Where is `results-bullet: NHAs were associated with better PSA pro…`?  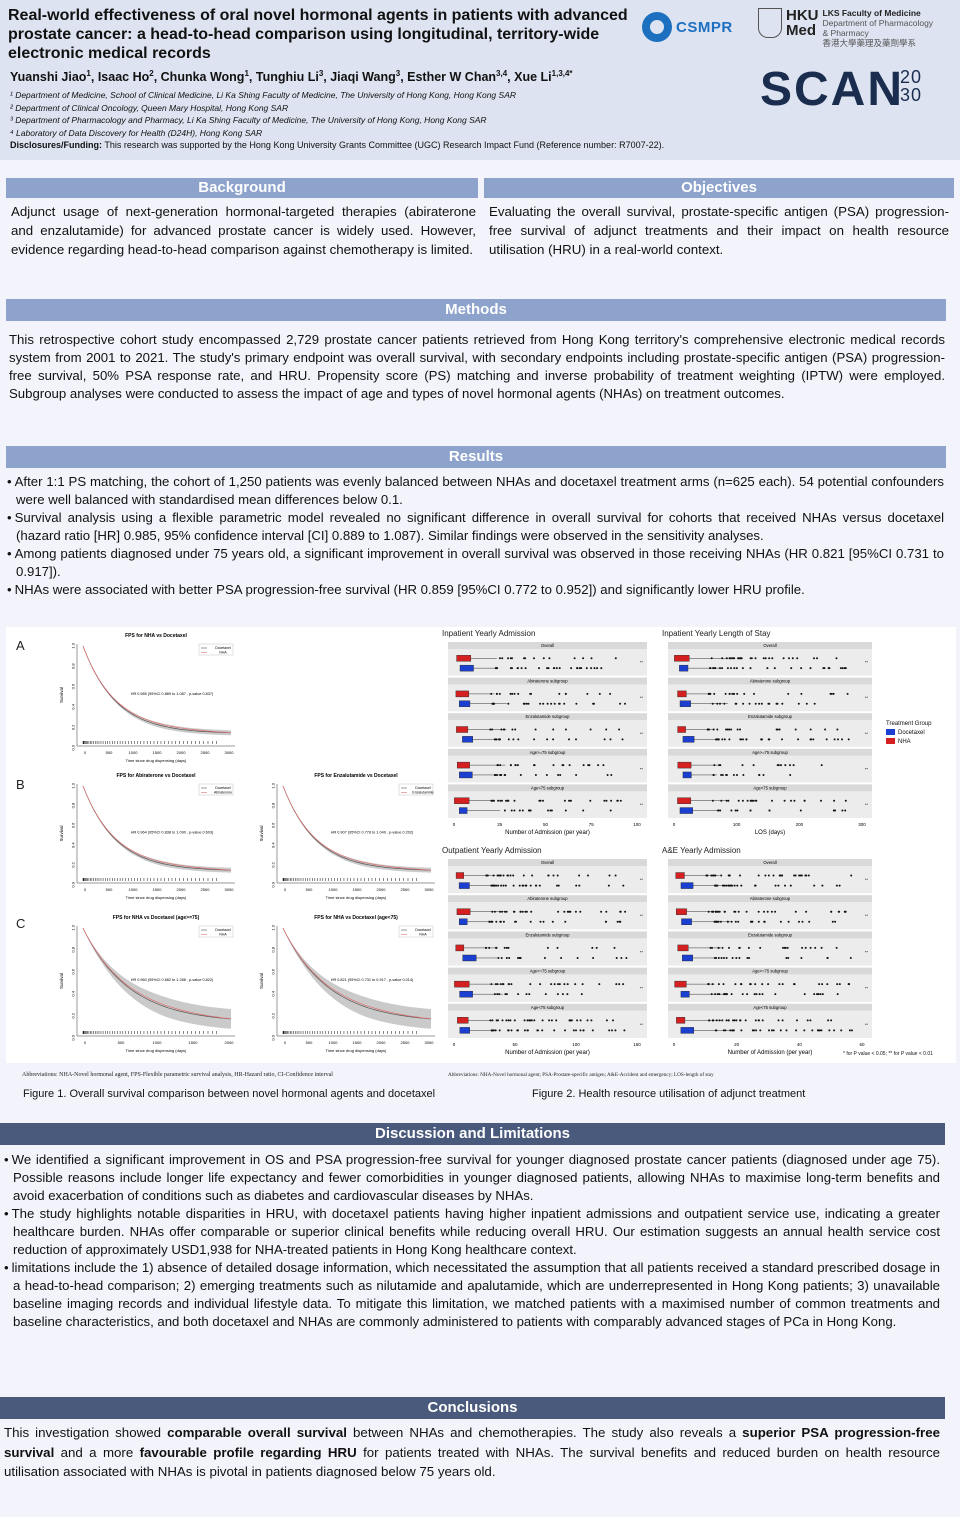
results-bullet: NHAs were associated with better PSA pro… is located at coordinates (475, 590).